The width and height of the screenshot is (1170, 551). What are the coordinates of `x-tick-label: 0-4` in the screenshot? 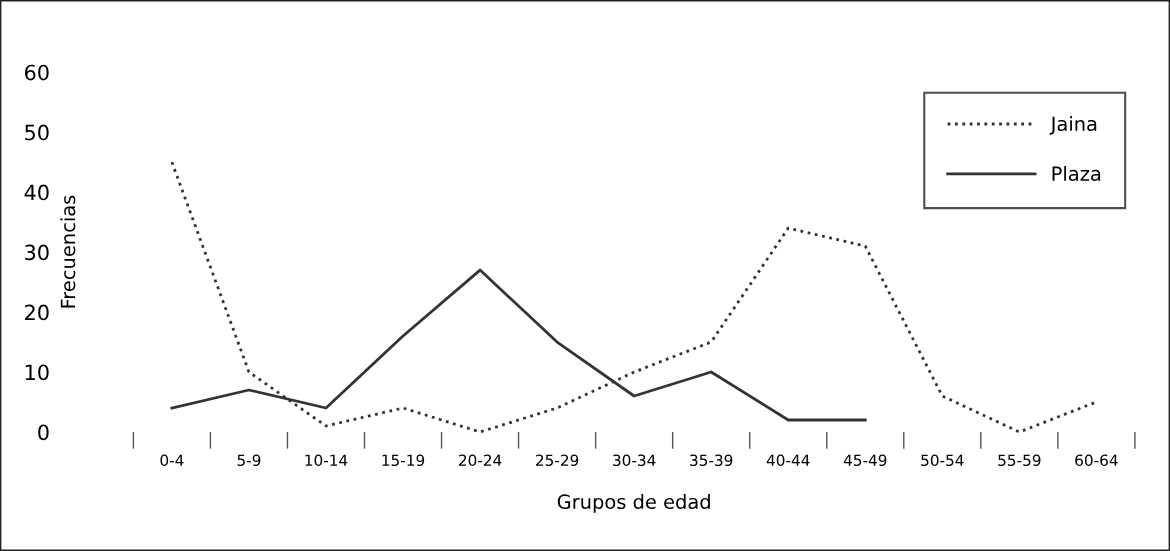 It's located at (172, 460).